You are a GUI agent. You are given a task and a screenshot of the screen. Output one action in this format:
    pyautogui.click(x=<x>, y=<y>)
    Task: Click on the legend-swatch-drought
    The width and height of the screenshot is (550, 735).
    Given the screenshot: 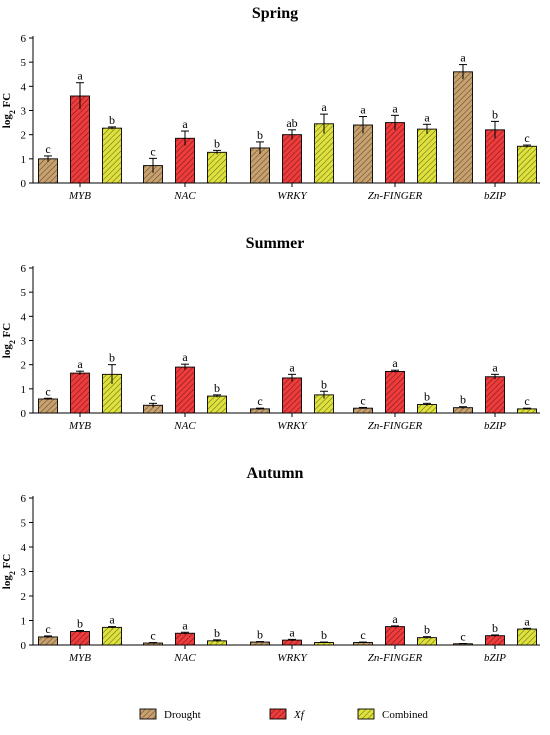 What is the action you would take?
    pyautogui.click(x=148, y=714)
    